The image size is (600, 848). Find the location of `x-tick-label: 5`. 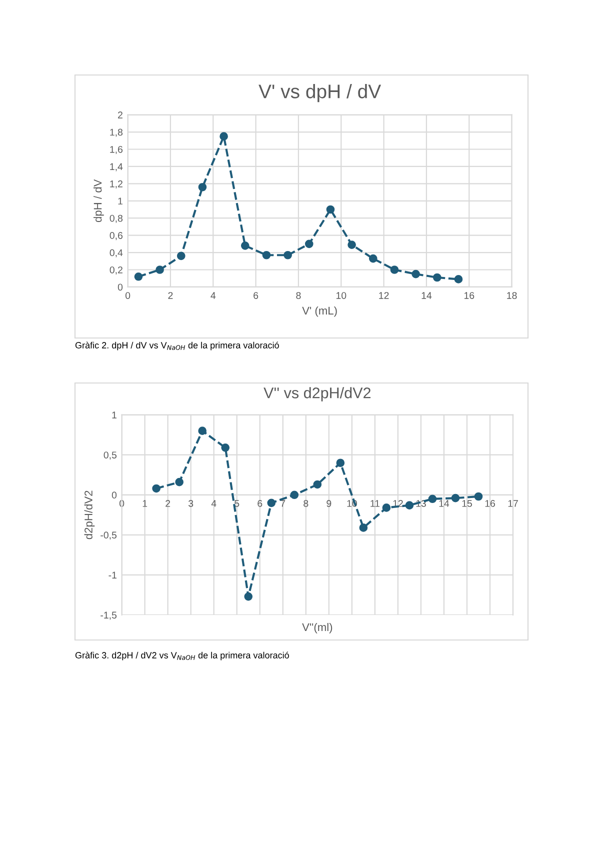

x-tick-label: 5 is located at coordinates (237, 503).